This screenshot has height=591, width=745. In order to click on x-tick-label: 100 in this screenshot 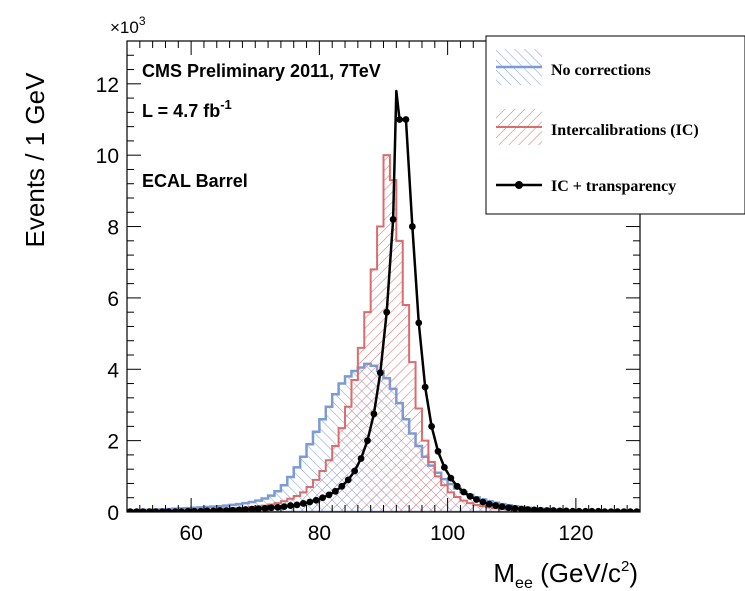, I will do `click(447, 533)`.